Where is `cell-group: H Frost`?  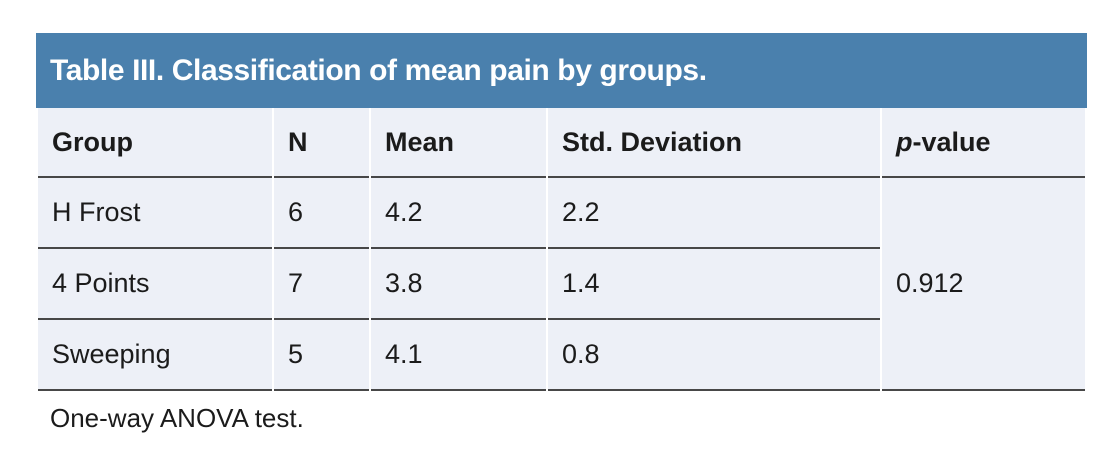
cell-group: H Frost is located at coordinates (155, 213).